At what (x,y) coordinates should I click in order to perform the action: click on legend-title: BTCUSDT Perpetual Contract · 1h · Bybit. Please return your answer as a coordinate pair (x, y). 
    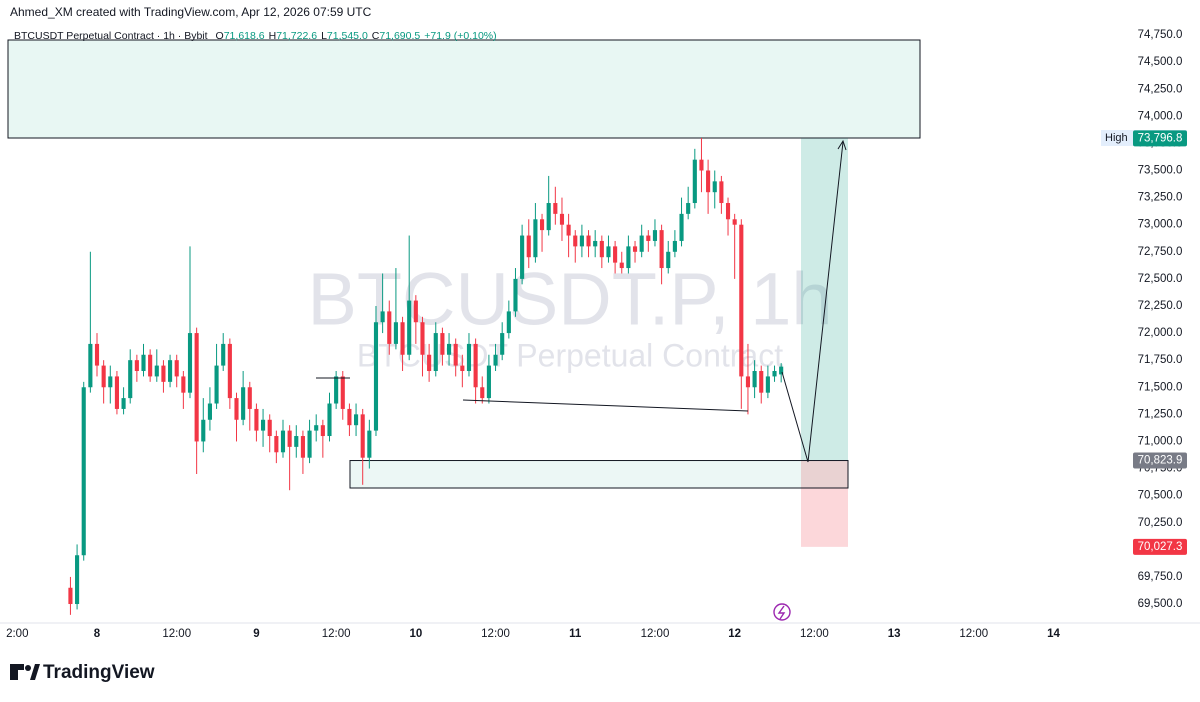
    Looking at the image, I should click on (111, 36).